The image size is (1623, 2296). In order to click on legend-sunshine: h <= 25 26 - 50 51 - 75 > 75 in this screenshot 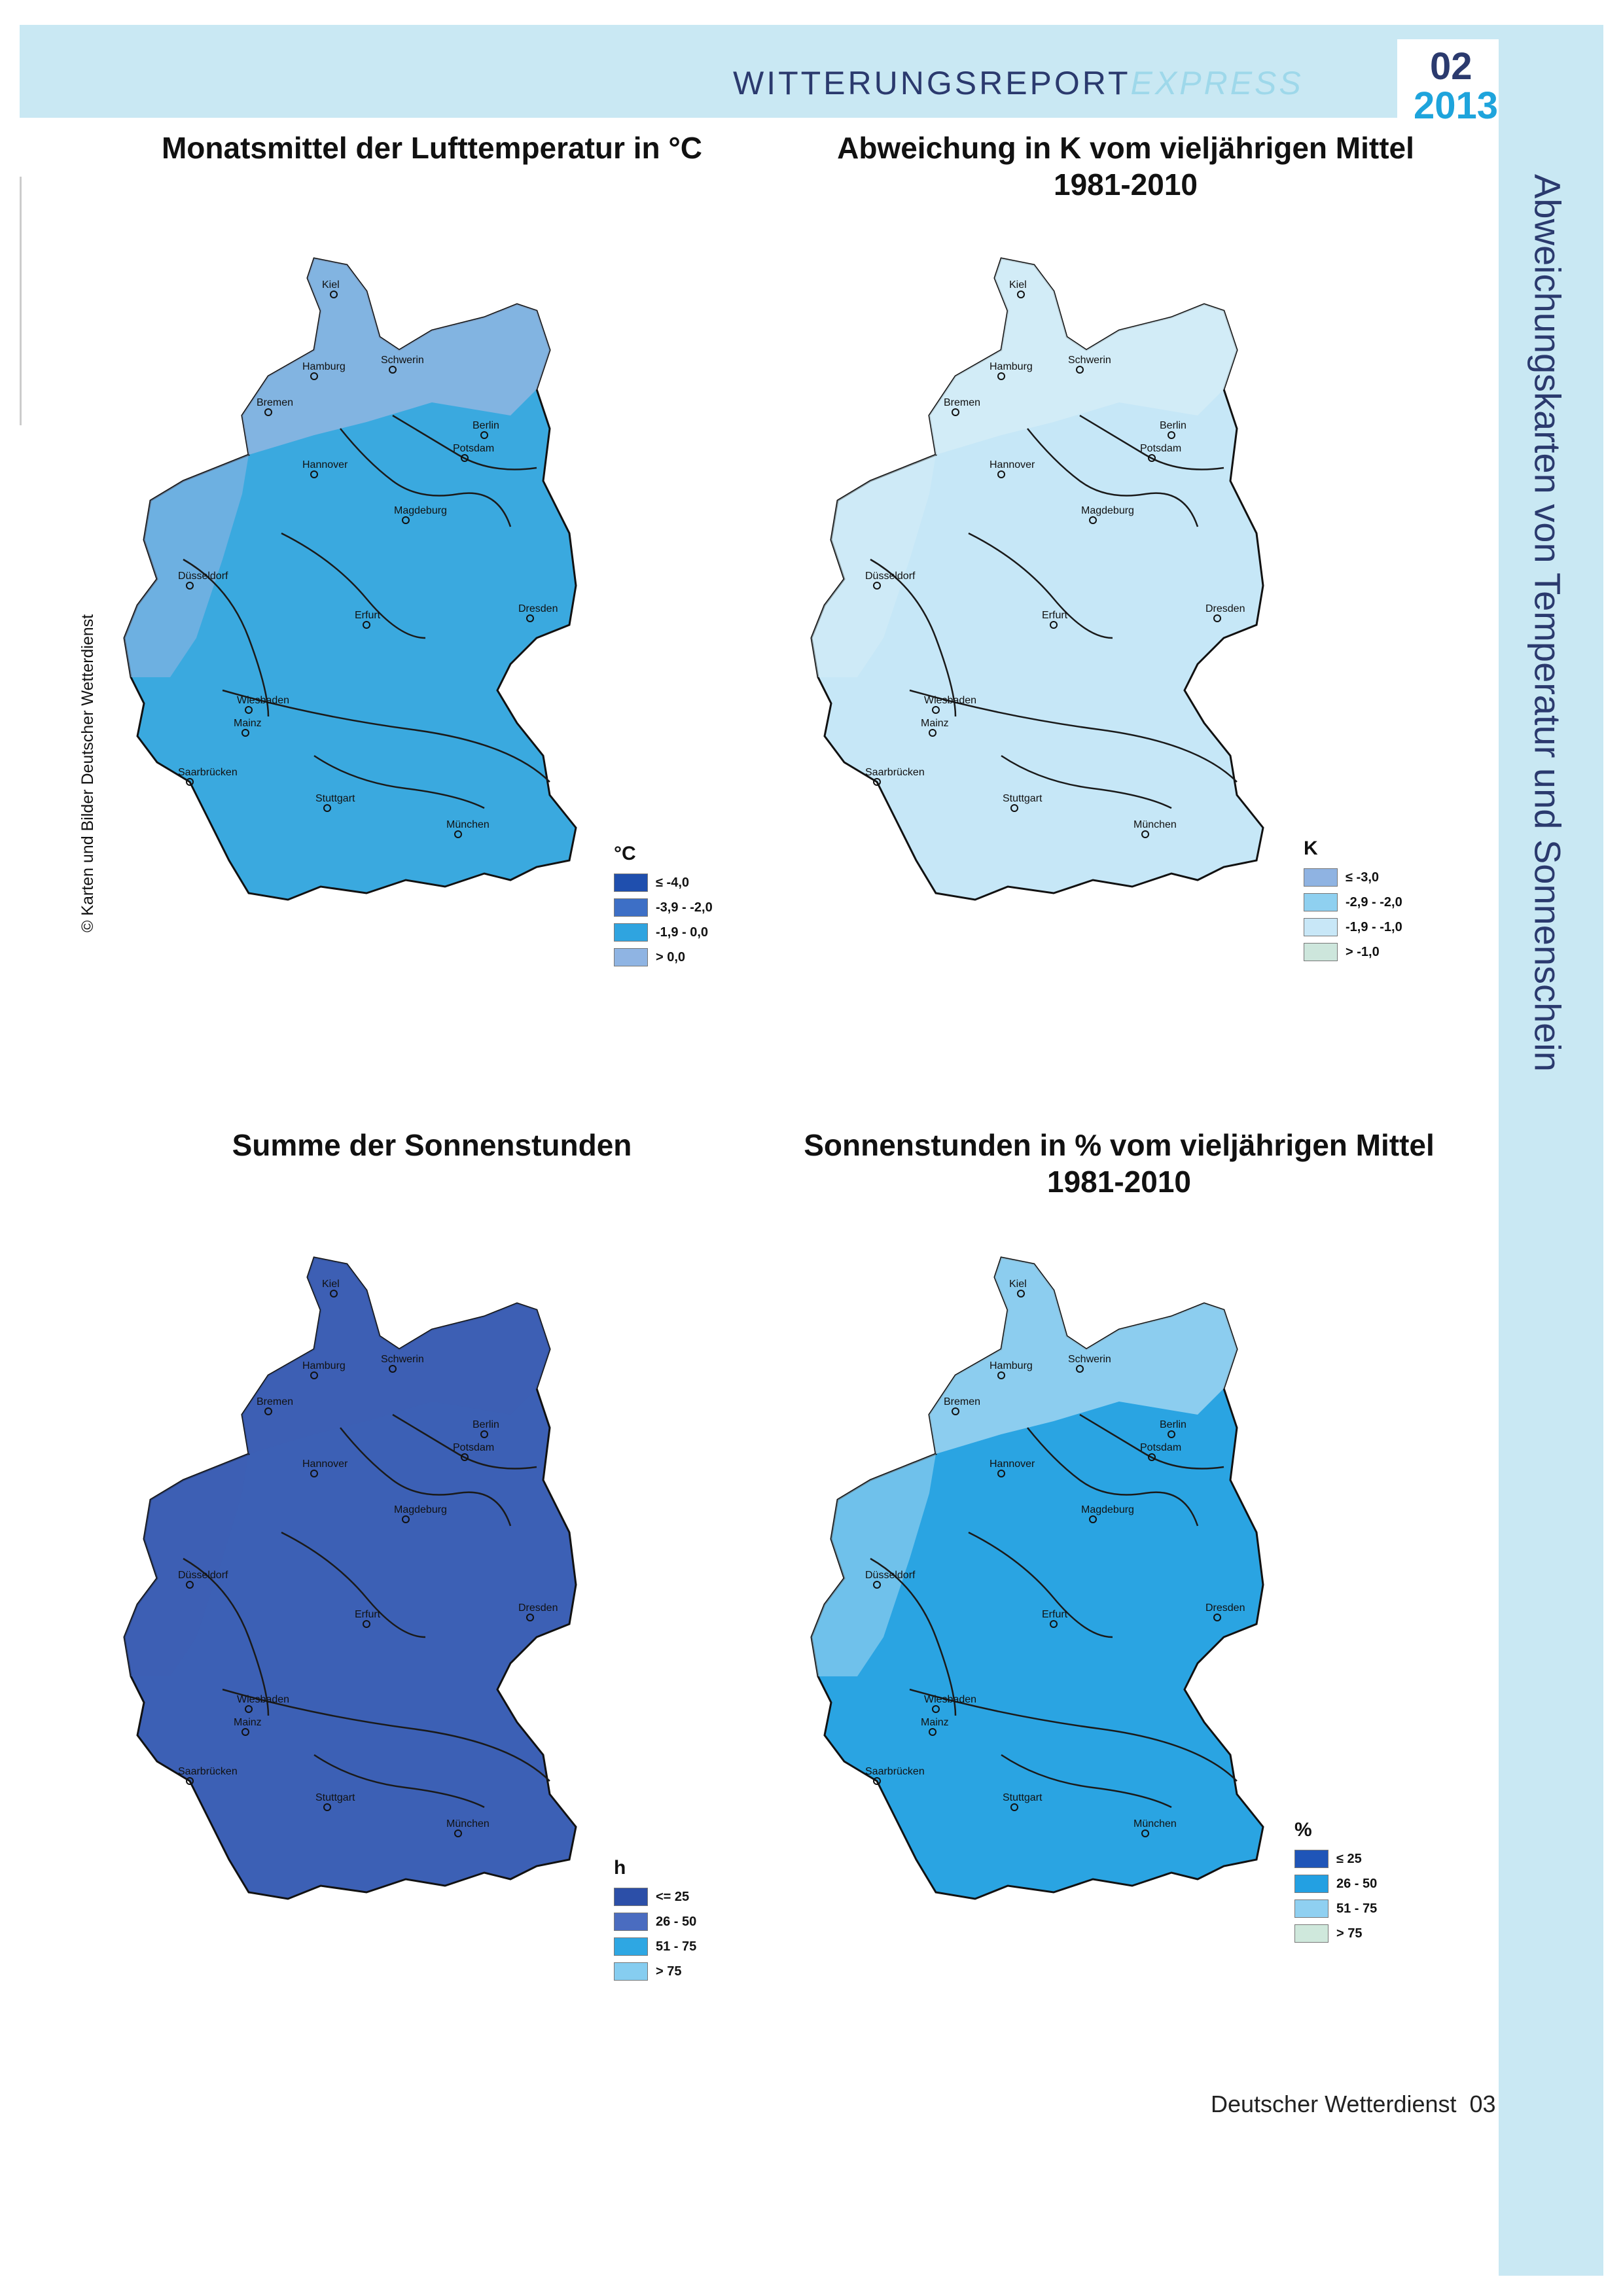, I will do `click(655, 1921)`.